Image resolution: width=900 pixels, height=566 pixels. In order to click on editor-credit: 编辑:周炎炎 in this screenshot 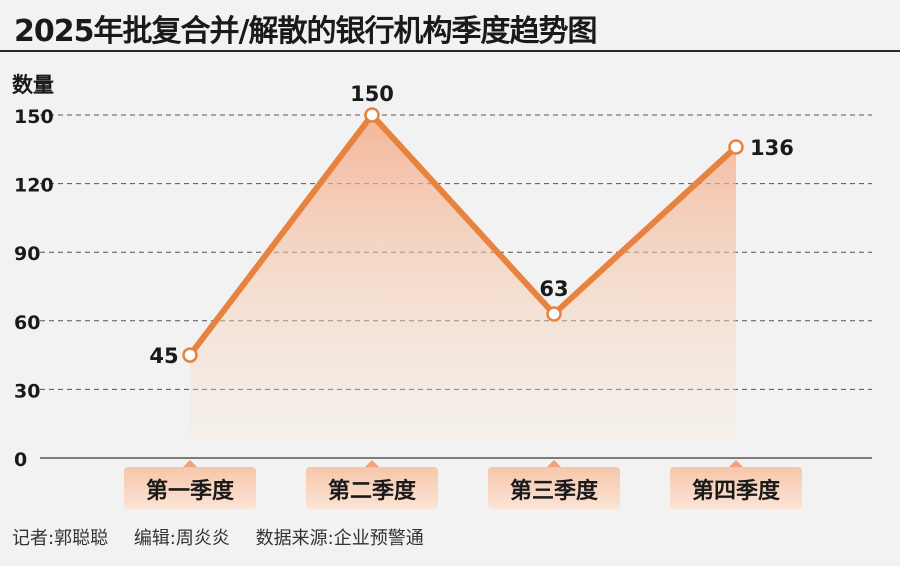, I will do `click(181, 538)`.